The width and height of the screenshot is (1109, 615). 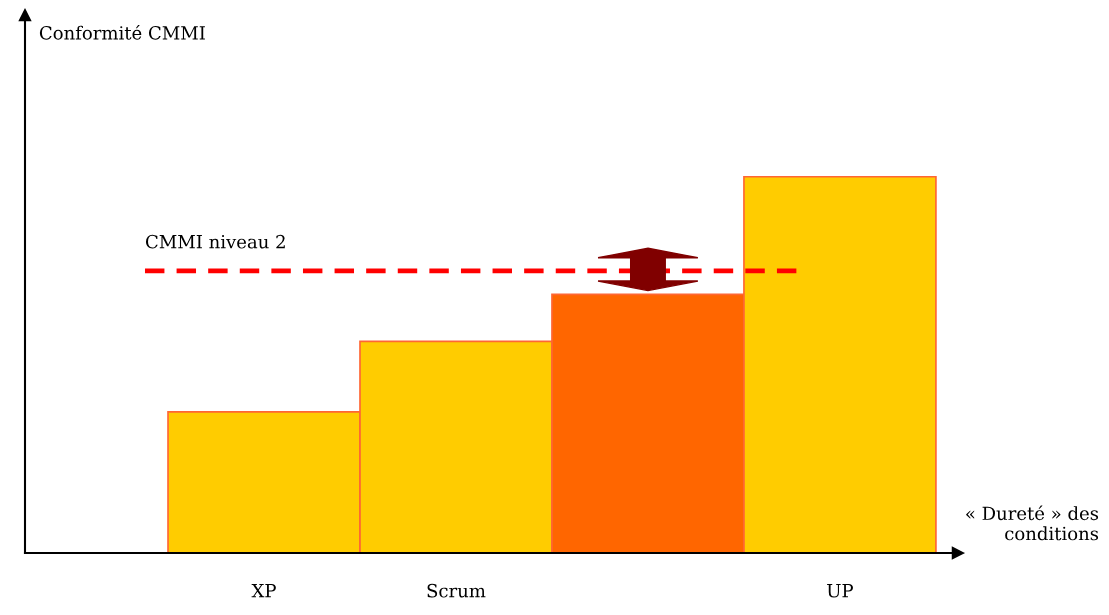 I want to click on x-tick-label: XP, so click(x=263, y=591).